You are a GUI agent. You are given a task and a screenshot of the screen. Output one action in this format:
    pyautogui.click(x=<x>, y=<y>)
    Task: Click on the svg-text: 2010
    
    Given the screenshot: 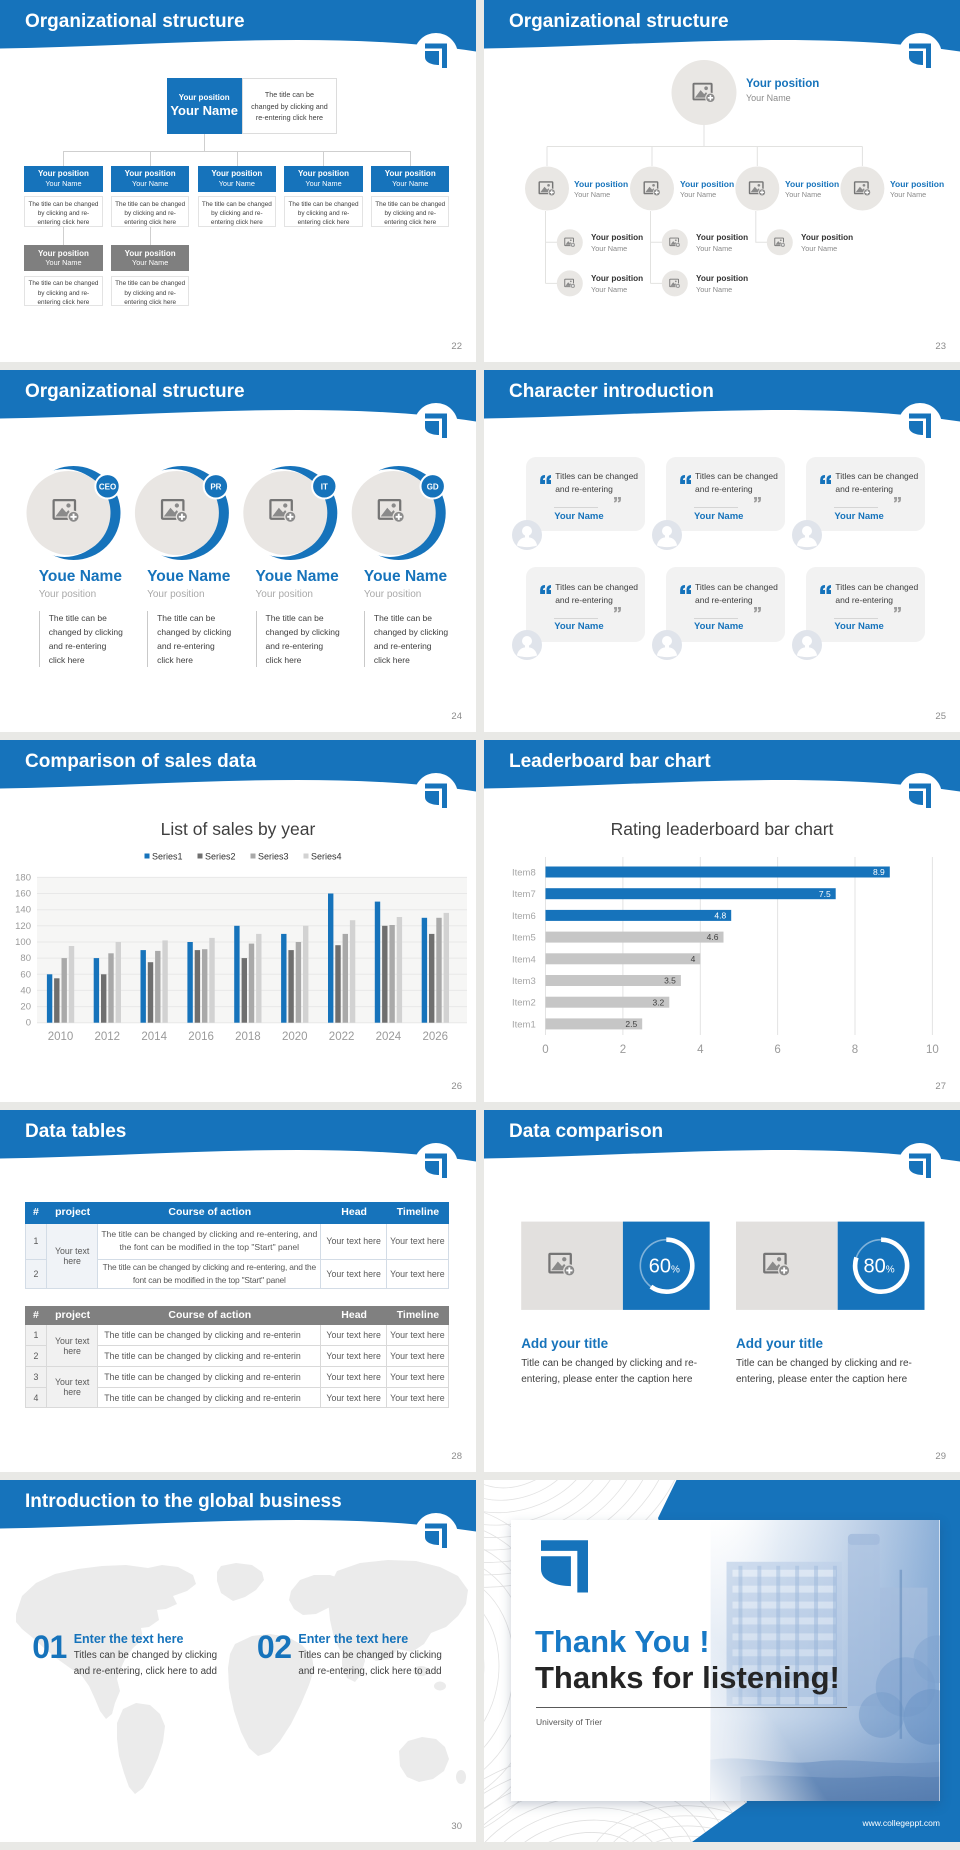 What is the action you would take?
    pyautogui.click(x=61, y=1037)
    